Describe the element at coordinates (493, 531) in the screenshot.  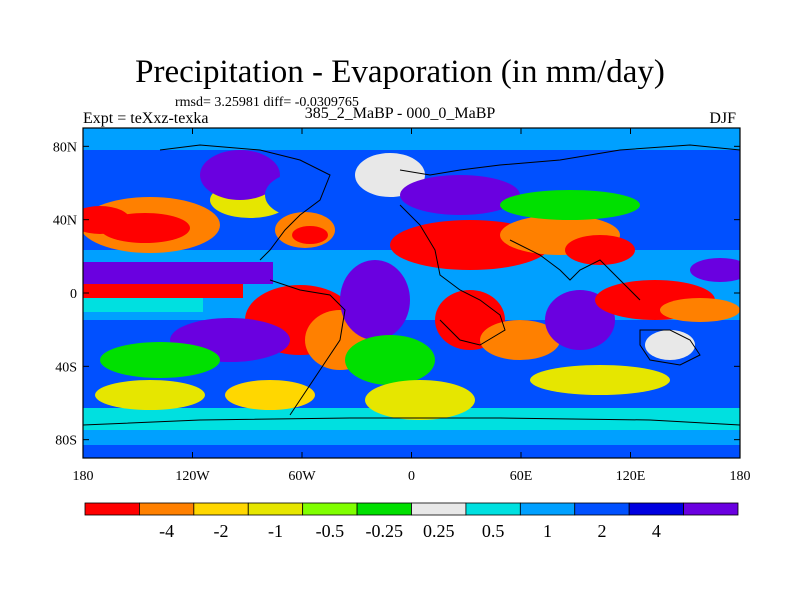
I see `colorbar-label: 0.5` at that location.